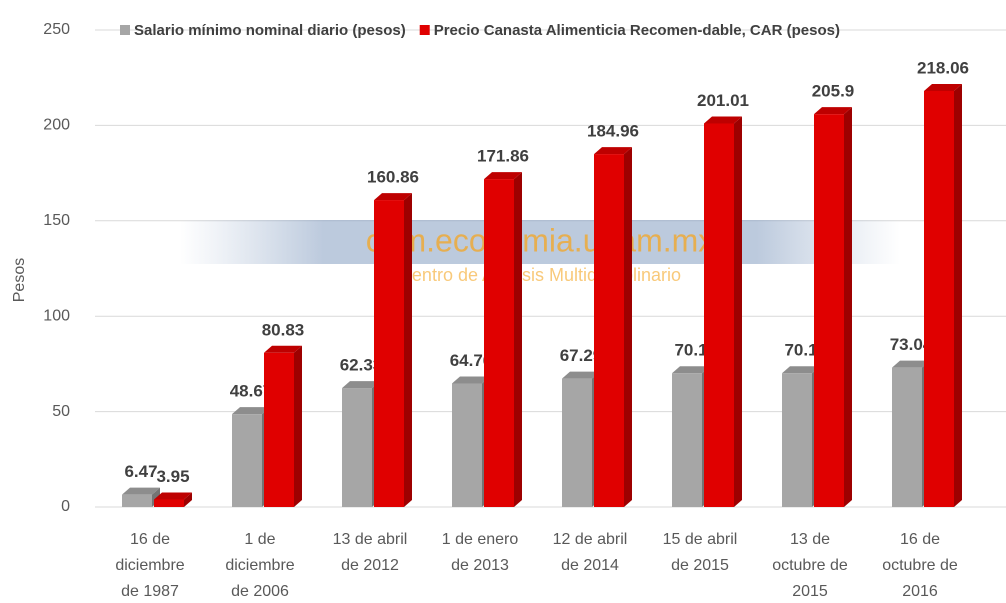 This screenshot has height=603, width=1006. What do you see at coordinates (259, 539) in the screenshot?
I see `x-tick-label: 1 de` at bounding box center [259, 539].